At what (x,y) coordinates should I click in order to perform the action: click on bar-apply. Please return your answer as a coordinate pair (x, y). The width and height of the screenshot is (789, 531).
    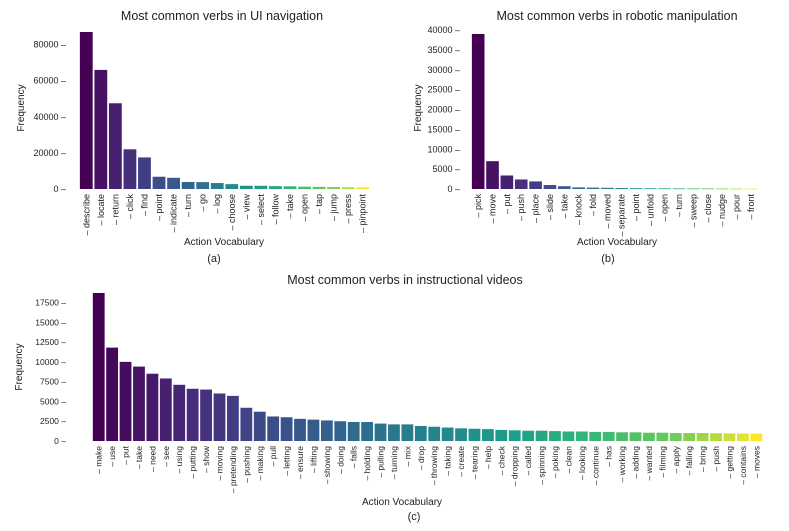
    Looking at the image, I should click on (675, 437).